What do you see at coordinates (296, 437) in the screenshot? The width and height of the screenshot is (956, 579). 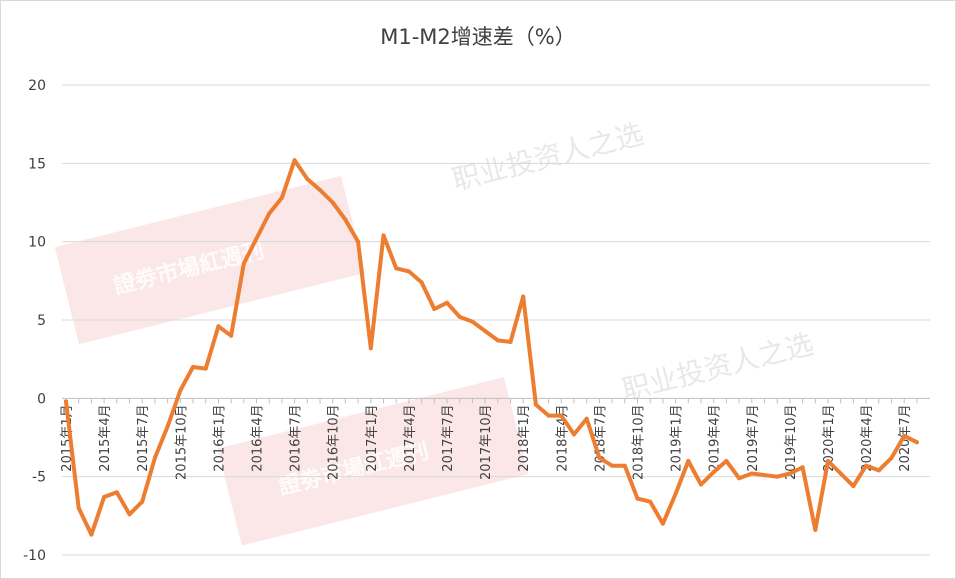 I see `x-tick-label: 2016年7月` at bounding box center [296, 437].